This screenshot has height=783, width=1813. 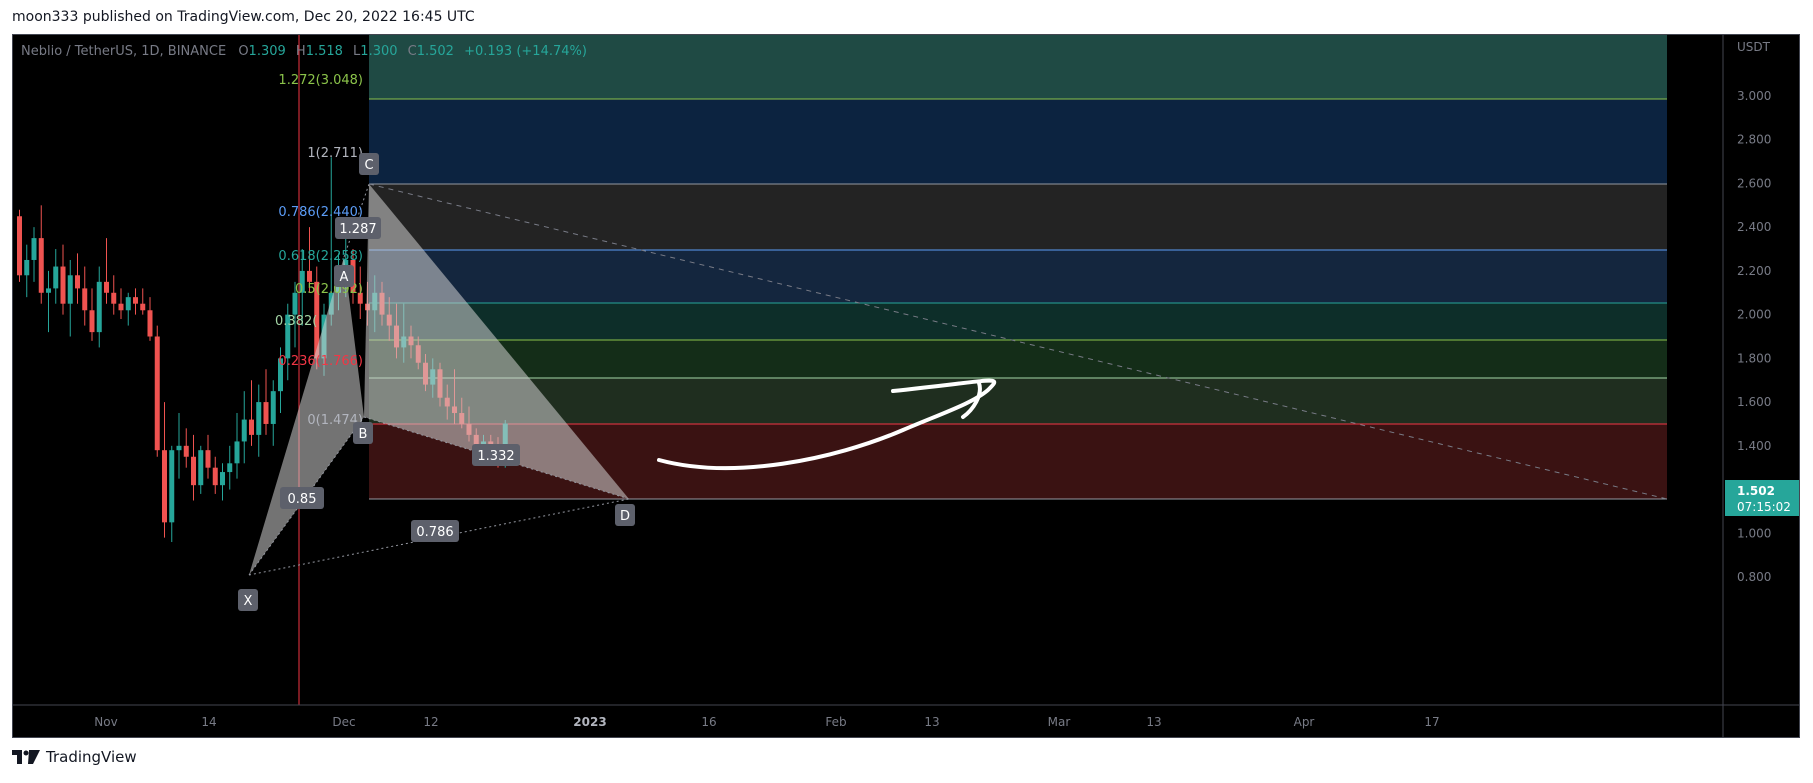 What do you see at coordinates (1059, 722) in the screenshot?
I see `time-tick-label: Mar` at bounding box center [1059, 722].